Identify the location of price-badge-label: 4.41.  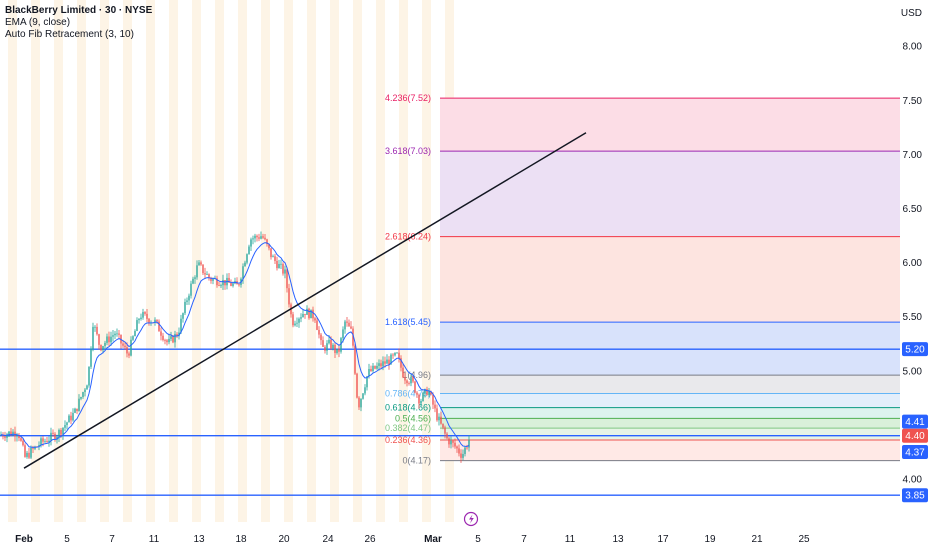
(915, 422).